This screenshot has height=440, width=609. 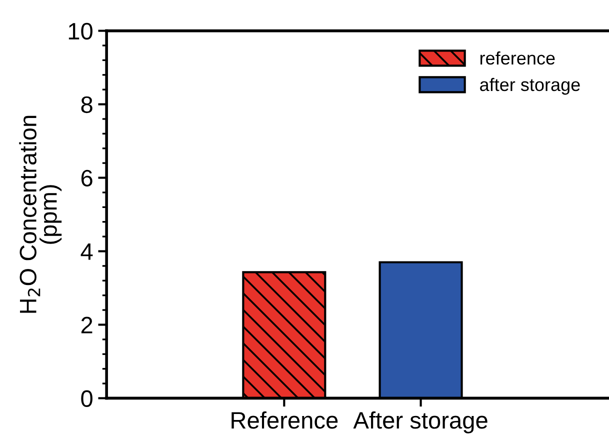 What do you see at coordinates (80, 31) in the screenshot?
I see `y-tick-label: 10` at bounding box center [80, 31].